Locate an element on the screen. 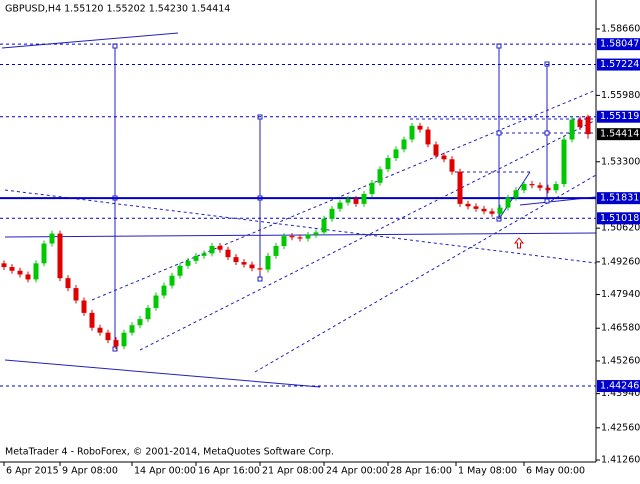 The image size is (640, 484). level-label: 1.51831 is located at coordinates (619, 198).